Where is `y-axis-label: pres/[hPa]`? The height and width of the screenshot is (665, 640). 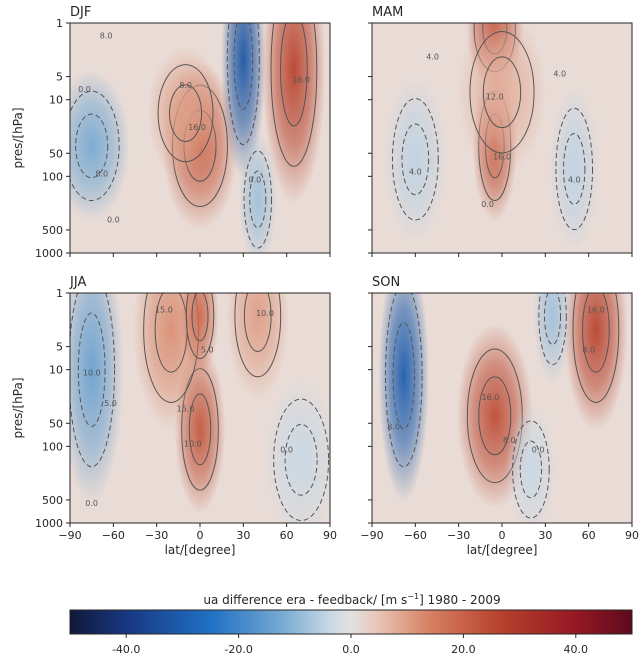
y-axis-label: pres/[hPa] is located at coordinates (18, 408).